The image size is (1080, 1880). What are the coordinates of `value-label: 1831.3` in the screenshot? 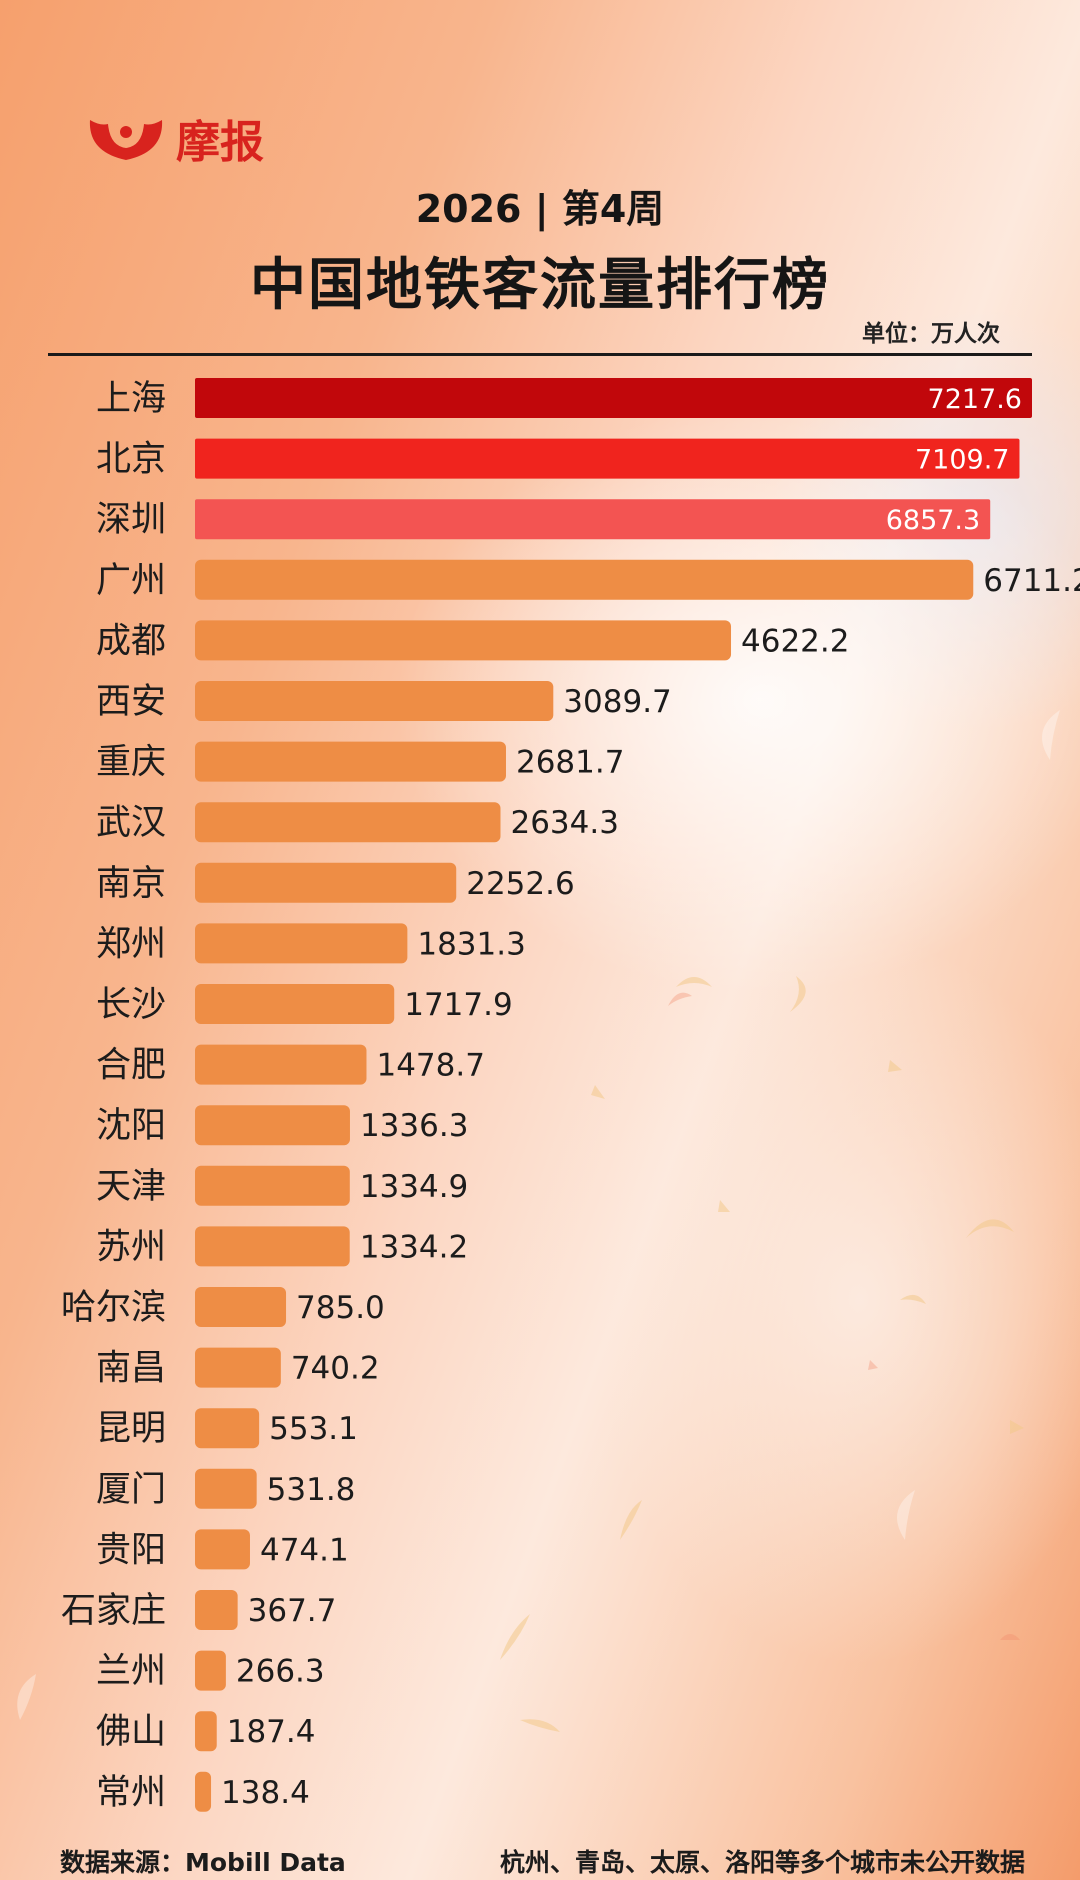 It's located at (471, 944).